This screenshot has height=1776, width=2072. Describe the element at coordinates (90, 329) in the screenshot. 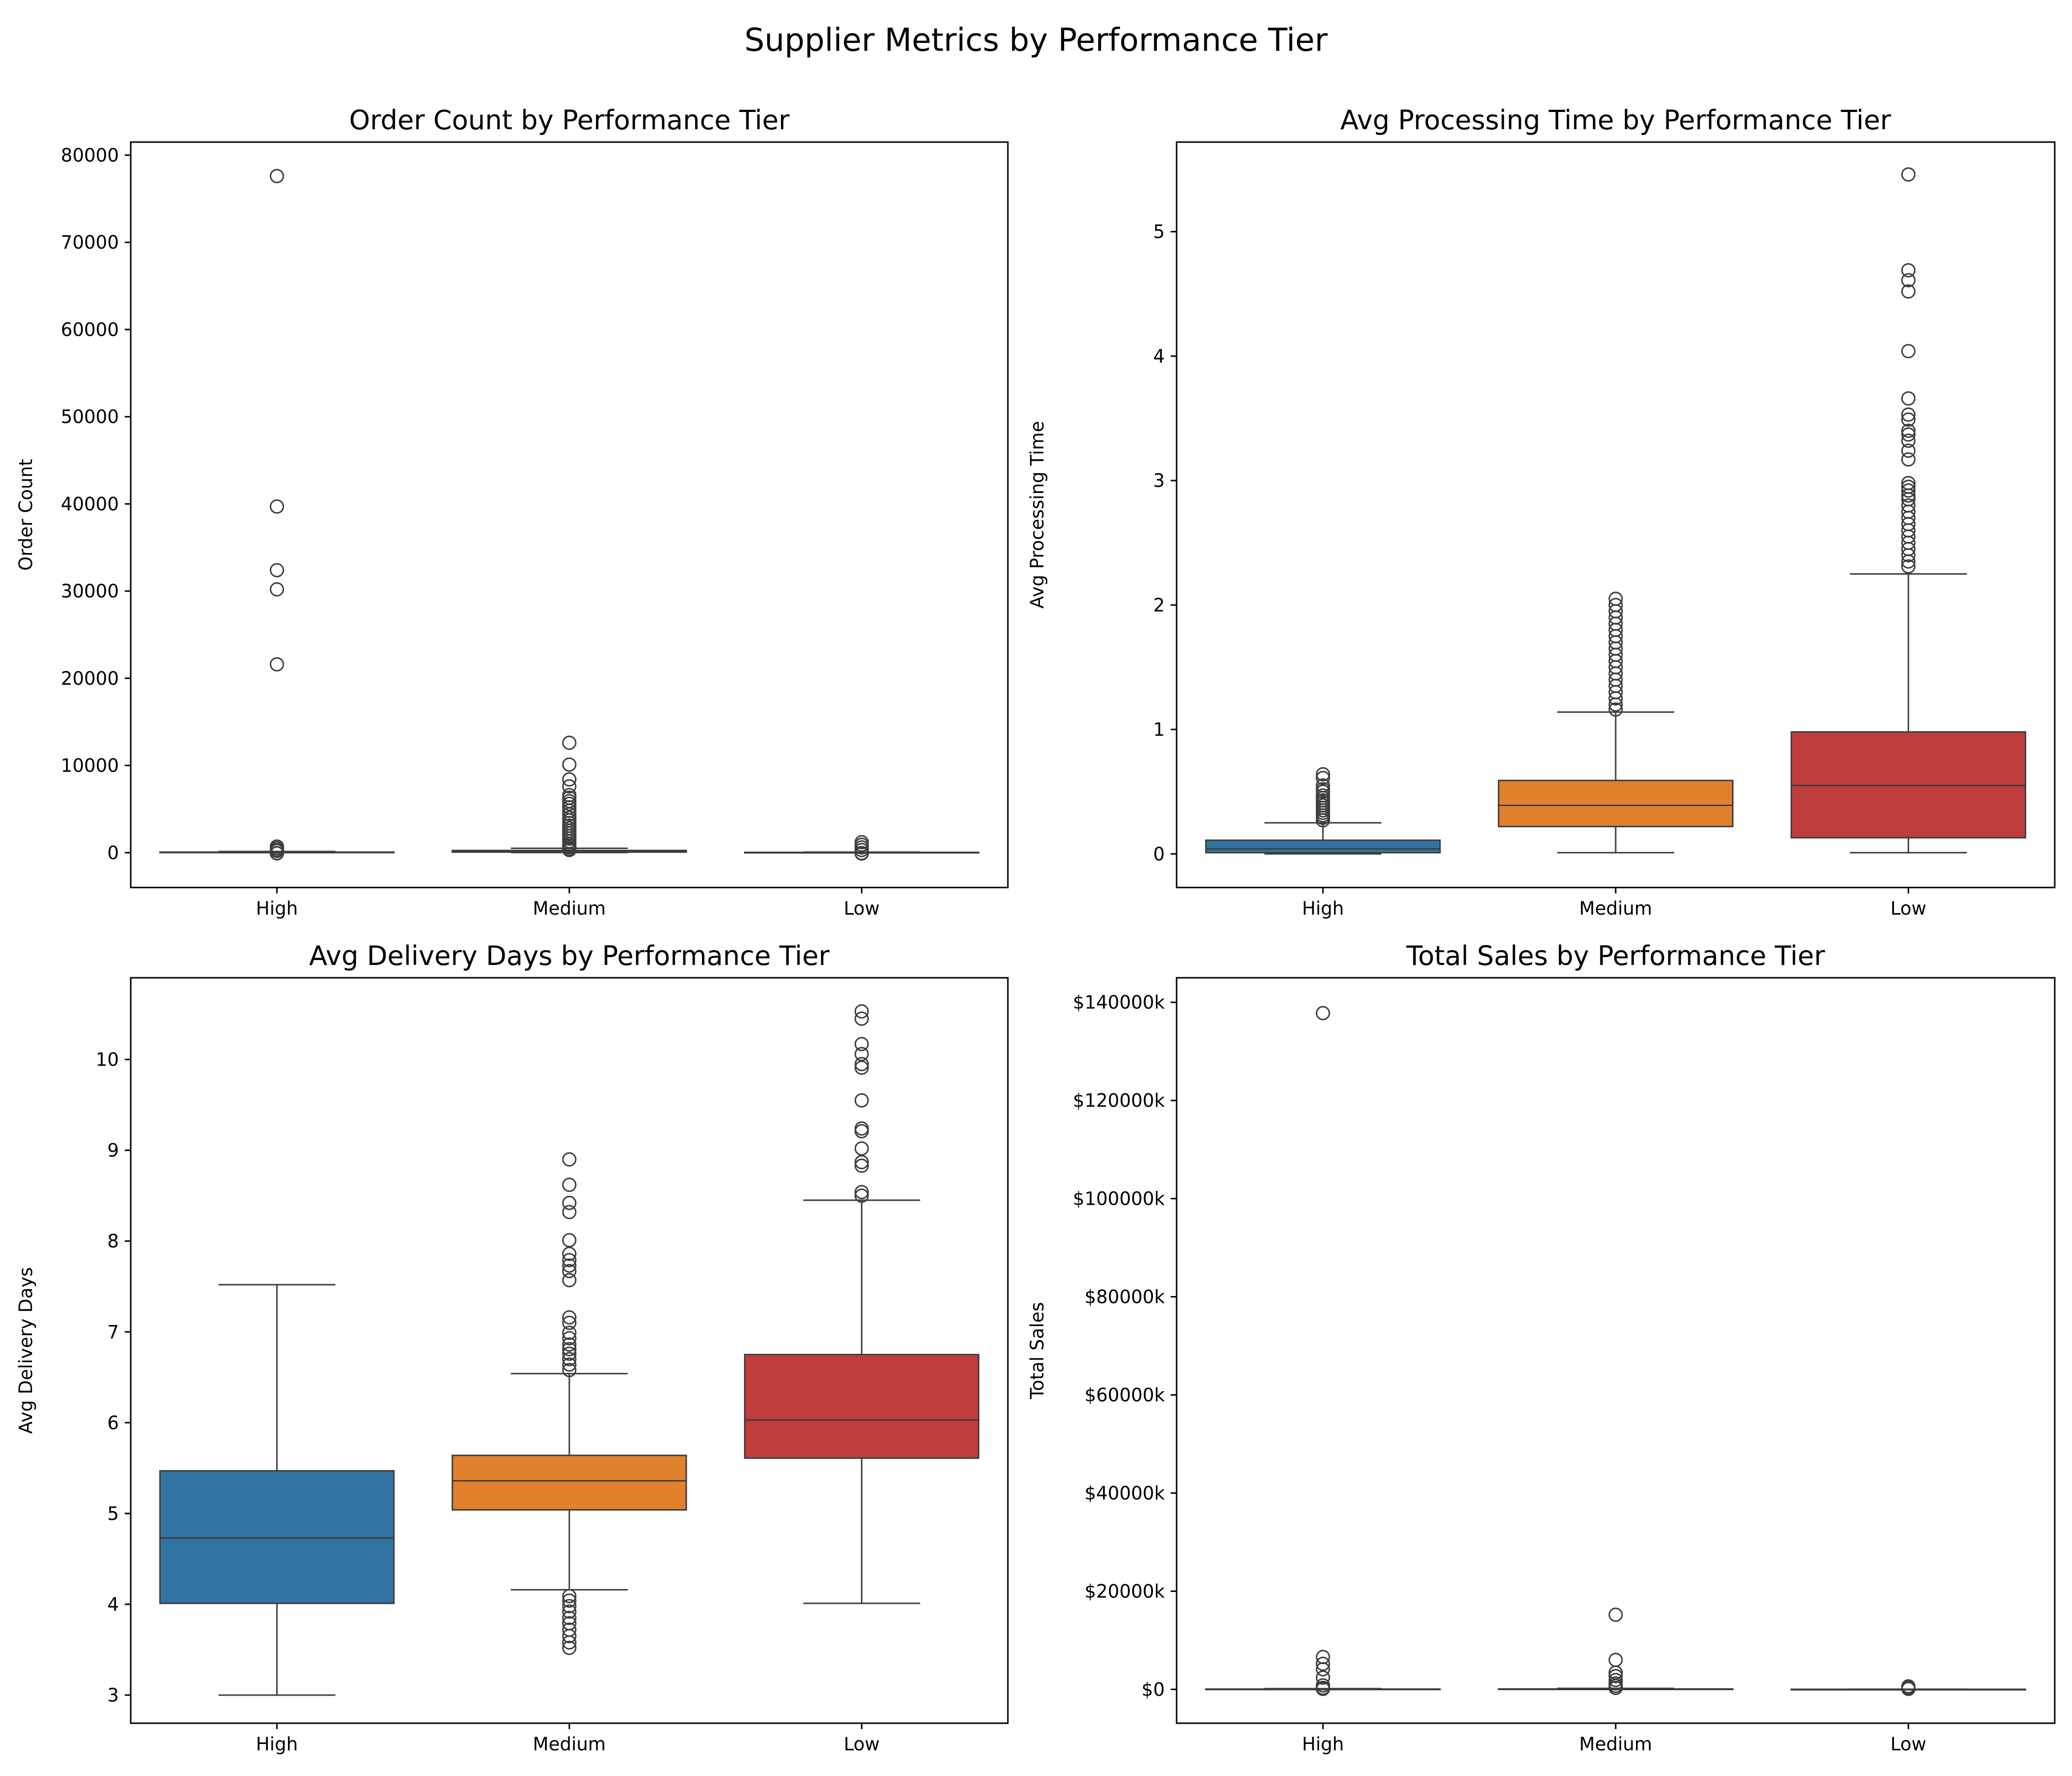

I see `y-tick-label: 60000` at that location.